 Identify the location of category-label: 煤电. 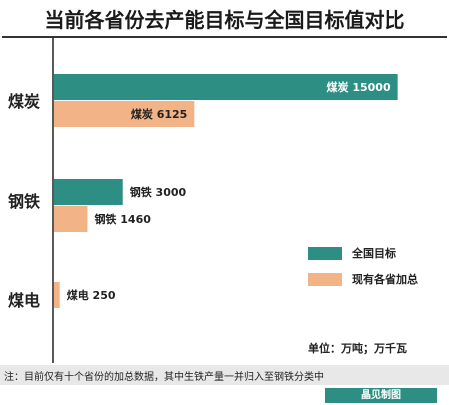
(24, 300).